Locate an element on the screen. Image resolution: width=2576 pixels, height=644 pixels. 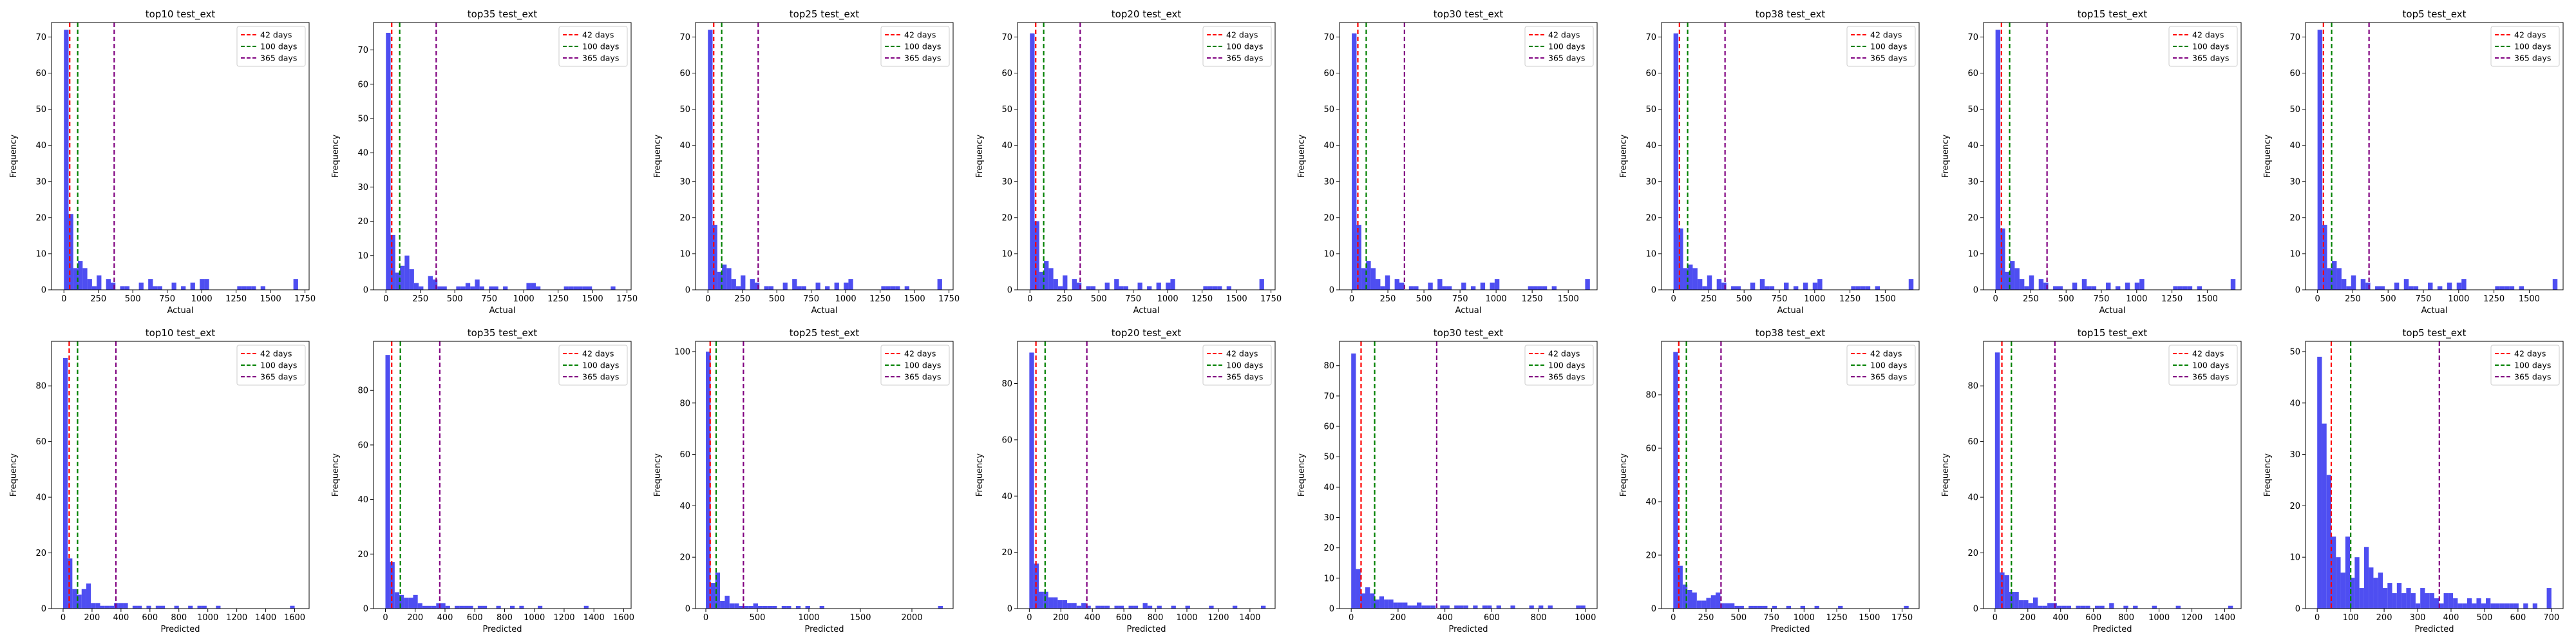
chart-title: top15 test_ext is located at coordinates (2113, 14).